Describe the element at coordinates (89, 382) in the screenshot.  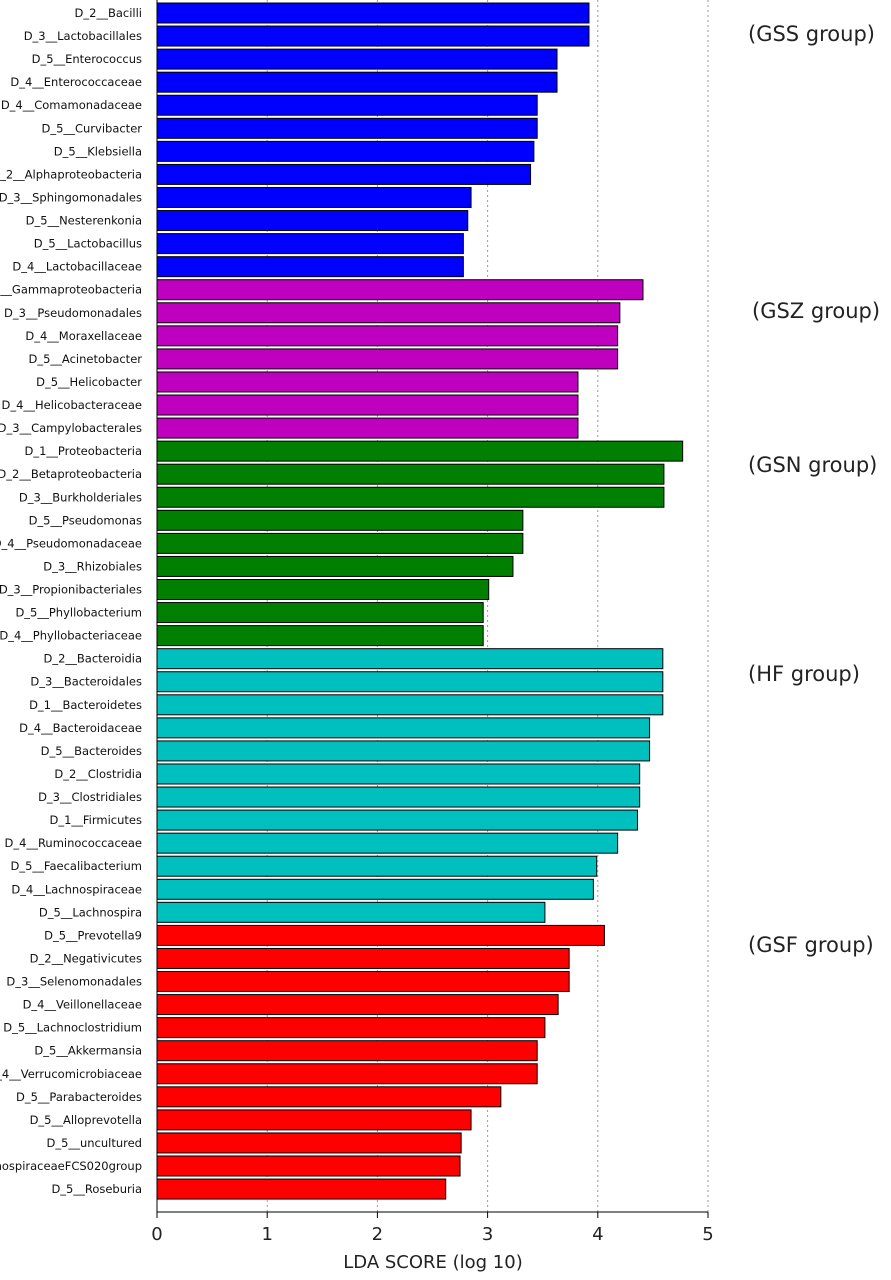
I see `category-label: D_5__Helicobacter` at that location.